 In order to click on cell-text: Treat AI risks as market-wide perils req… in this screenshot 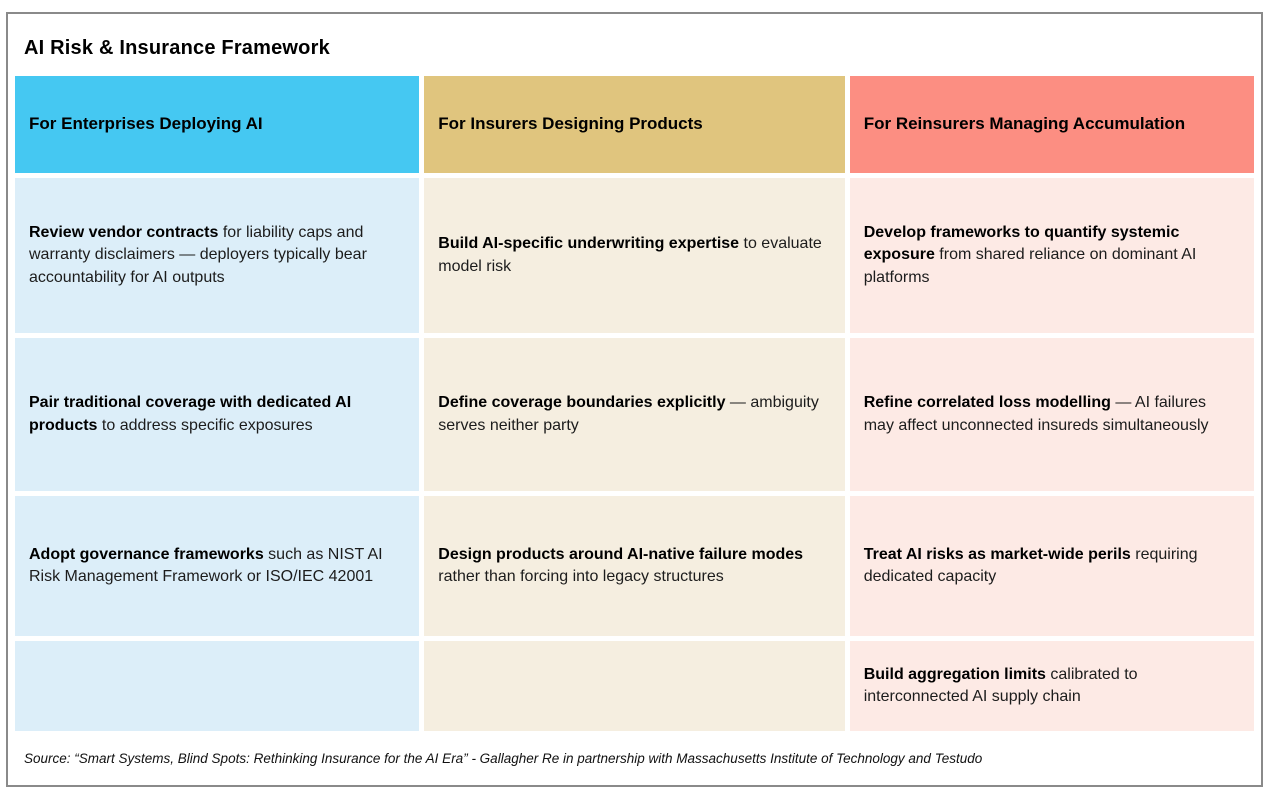, I will do `click(1030, 565)`.